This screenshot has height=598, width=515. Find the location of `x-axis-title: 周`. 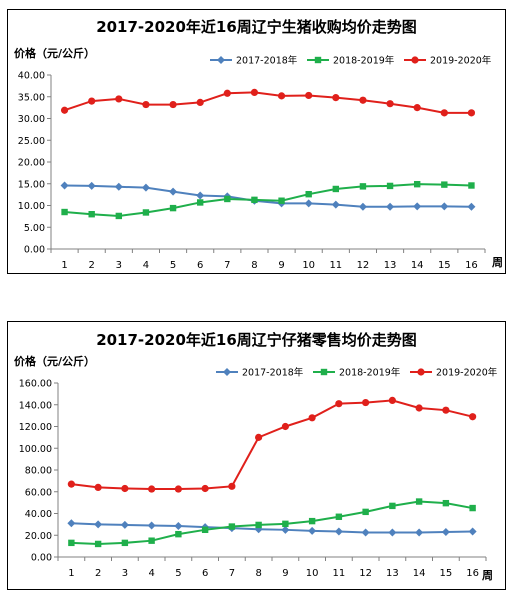

x-axis-title: 周 is located at coordinates (487, 575).